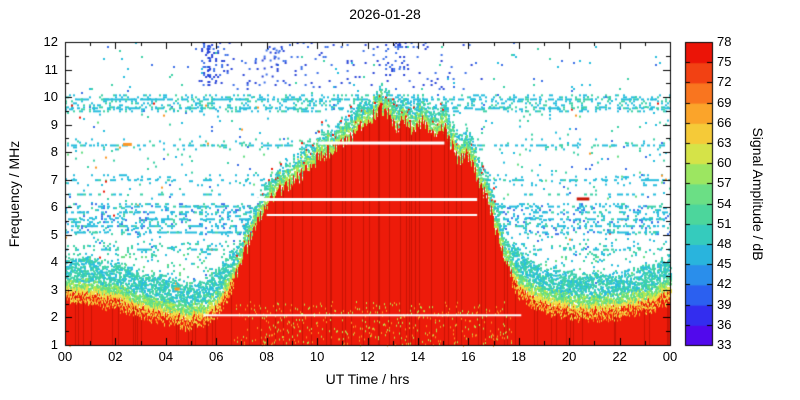  Describe the element at coordinates (724, 41) in the screenshot. I see `cbtick-label: 78` at that location.